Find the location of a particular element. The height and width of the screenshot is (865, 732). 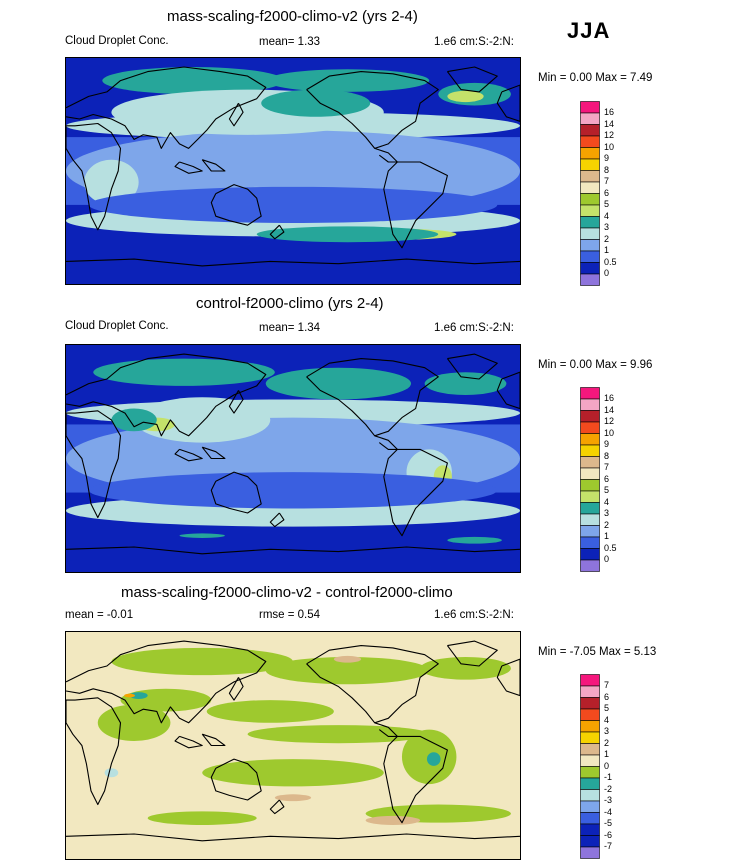

panel-1-mean: mean= 1.33 is located at coordinates (290, 42).